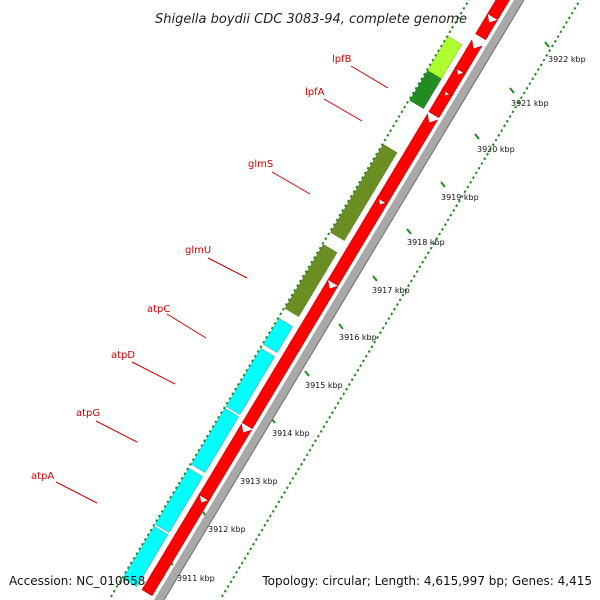 The width and height of the screenshot is (600, 600). I want to click on label-leader-atpC, so click(186, 326).